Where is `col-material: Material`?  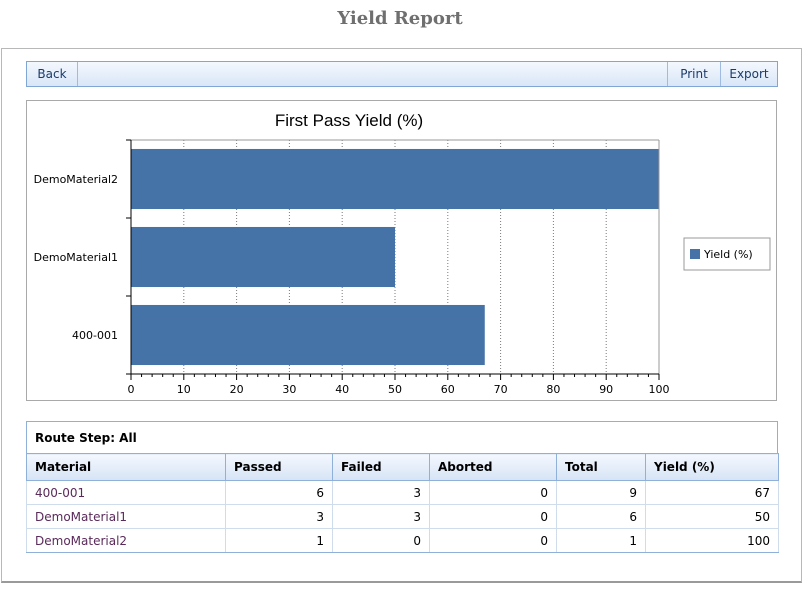
col-material: Material is located at coordinates (126, 467).